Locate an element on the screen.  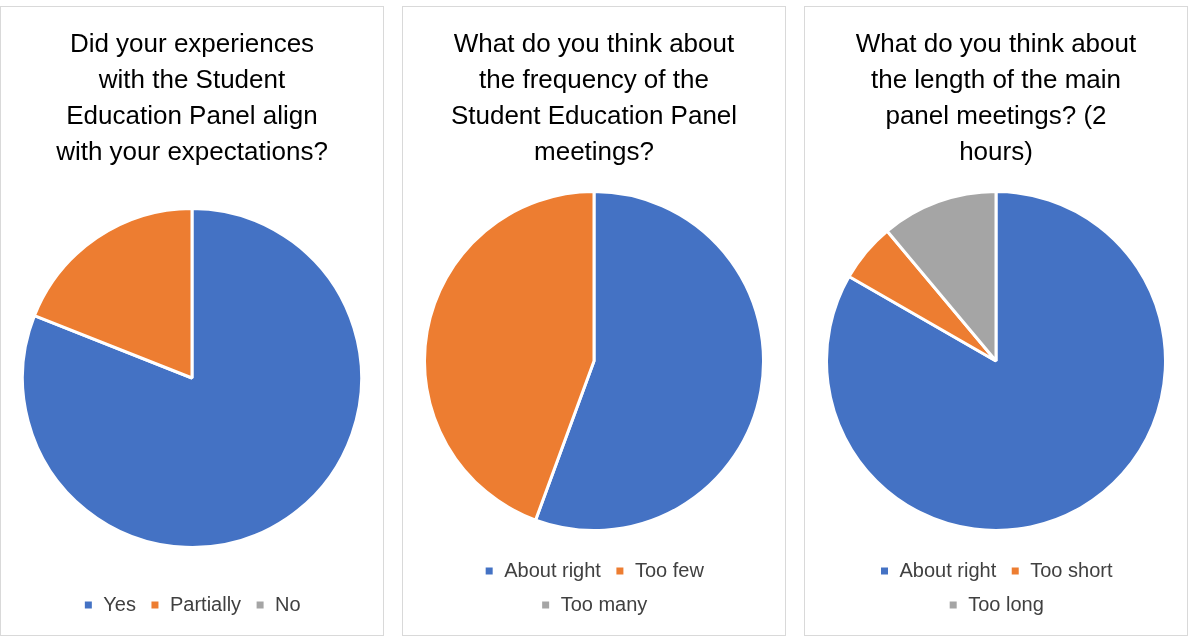
chart-title: What do you think about the frequency of the Student Education Panel meetings? is located at coordinates (594, 97).